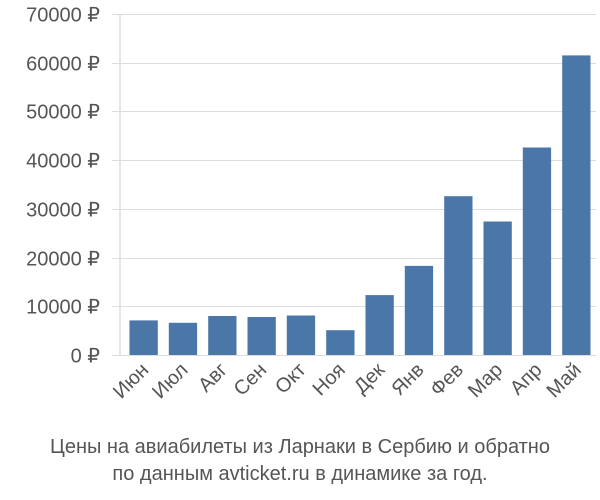 Image resolution: width=600 pixels, height=500 pixels. What do you see at coordinates (369, 378) in the screenshot?
I see `x-category-label: Дек` at bounding box center [369, 378].